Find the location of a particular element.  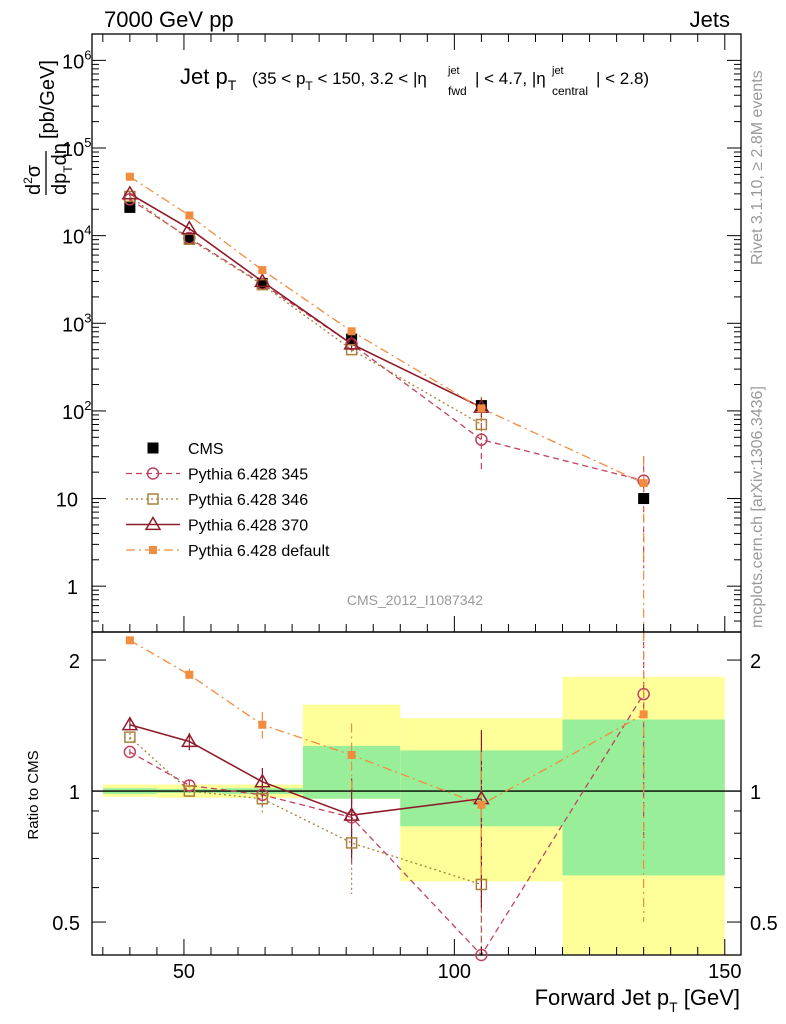

header-category: Jets is located at coordinates (710, 19).